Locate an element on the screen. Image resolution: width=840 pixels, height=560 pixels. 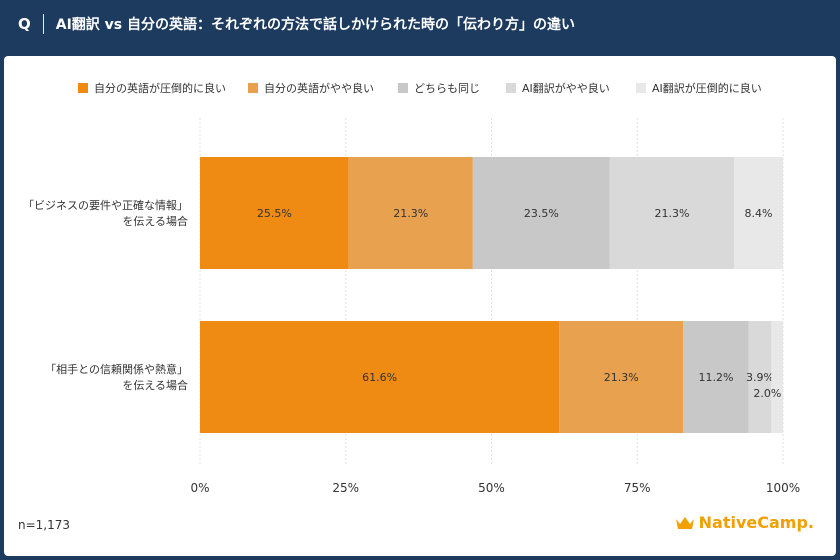
brand-logo: NativeCamp. is located at coordinates (744, 522).